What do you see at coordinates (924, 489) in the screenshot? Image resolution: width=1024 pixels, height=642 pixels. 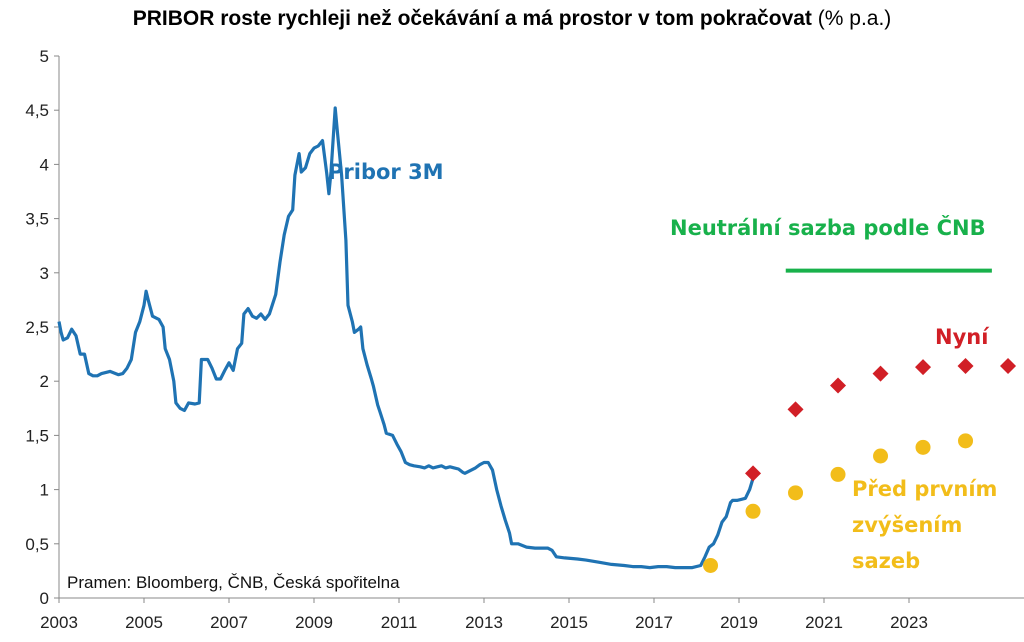 I see `before-hike-label-line1: Před prvním` at bounding box center [924, 489].